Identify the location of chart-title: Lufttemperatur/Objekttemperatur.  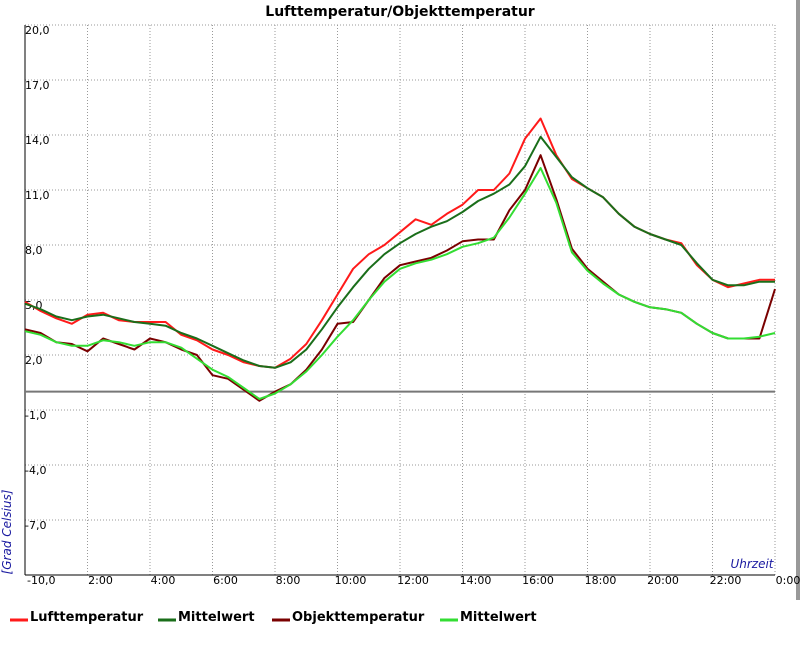
(400, 12).